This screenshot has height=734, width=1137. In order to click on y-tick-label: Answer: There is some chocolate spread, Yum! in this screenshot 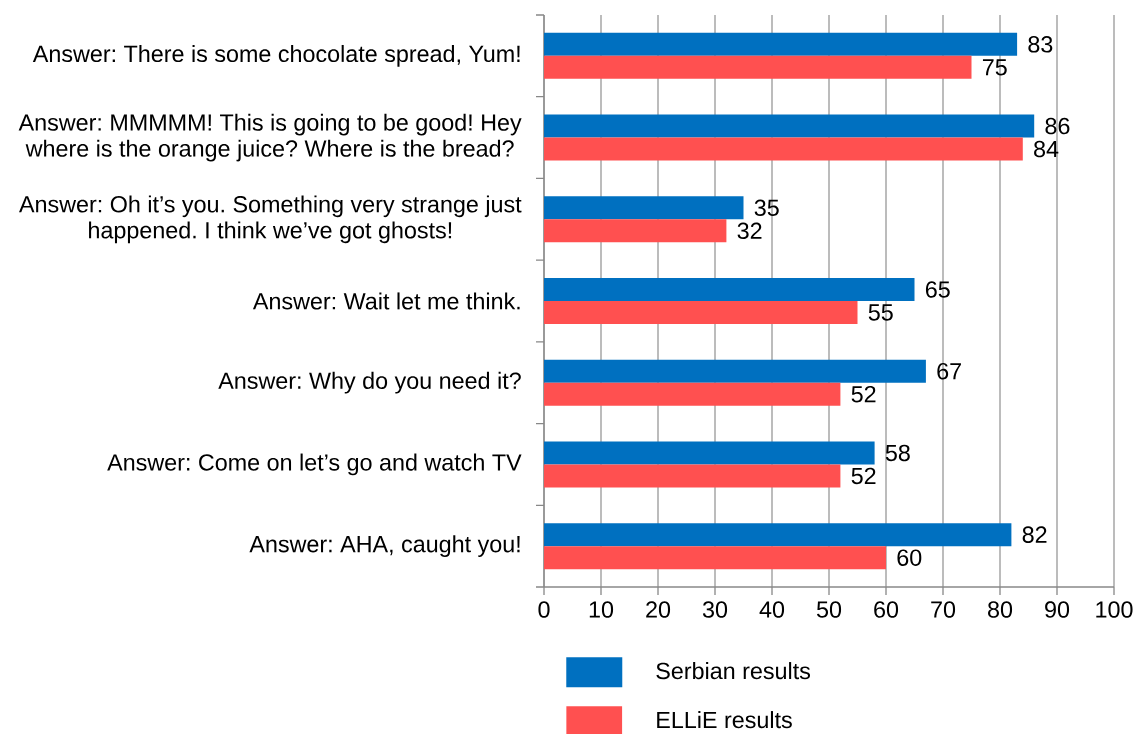, I will do `click(276, 55)`.